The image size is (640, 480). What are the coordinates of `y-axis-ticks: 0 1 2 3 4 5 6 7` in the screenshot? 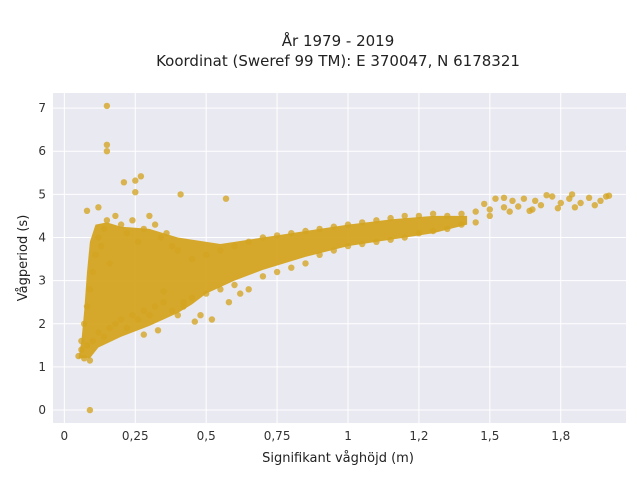 It's located at (42, 259).